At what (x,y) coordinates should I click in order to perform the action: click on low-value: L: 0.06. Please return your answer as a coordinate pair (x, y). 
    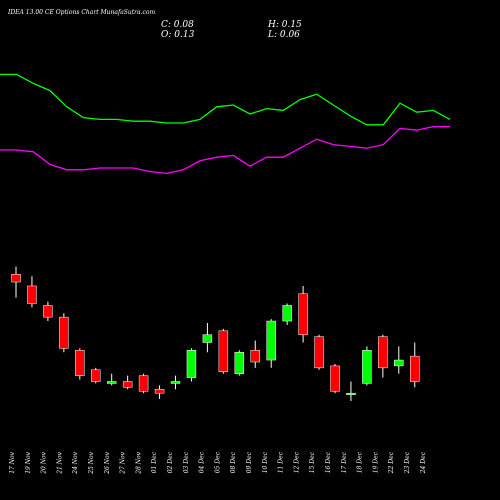
    Looking at the image, I should click on (284, 35).